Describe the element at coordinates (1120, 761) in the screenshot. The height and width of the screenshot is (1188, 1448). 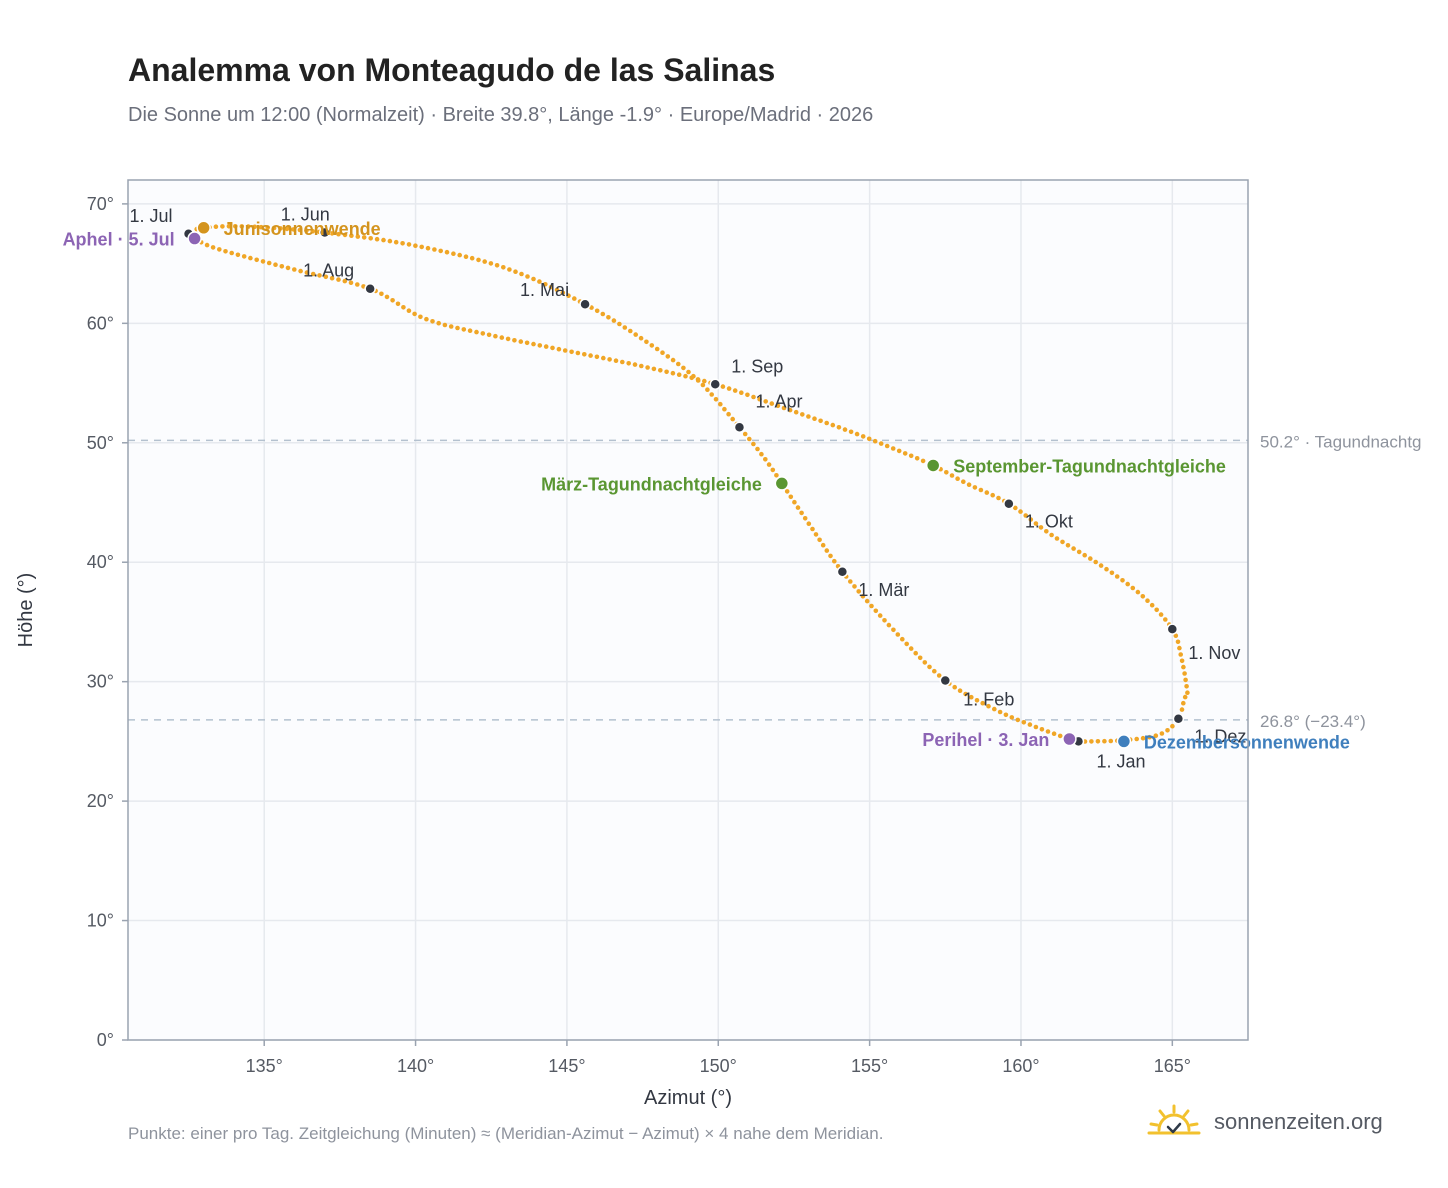
I see `month-label: 1. Jan` at that location.